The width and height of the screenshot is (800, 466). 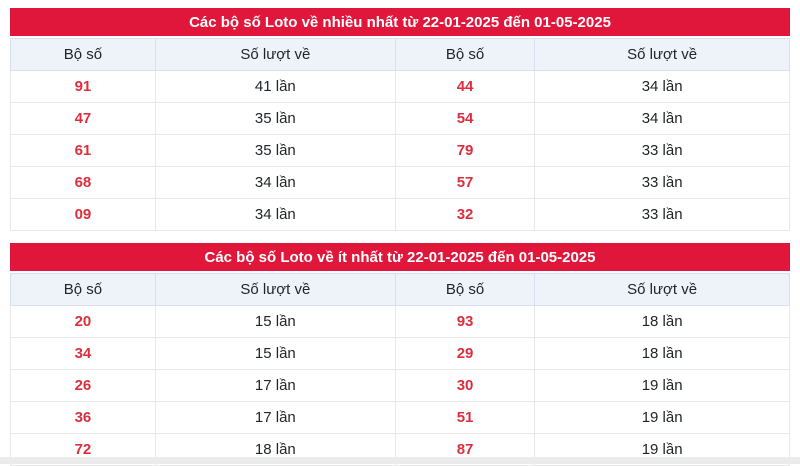 What do you see at coordinates (465, 321) in the screenshot?
I see `number-cell: 93` at bounding box center [465, 321].